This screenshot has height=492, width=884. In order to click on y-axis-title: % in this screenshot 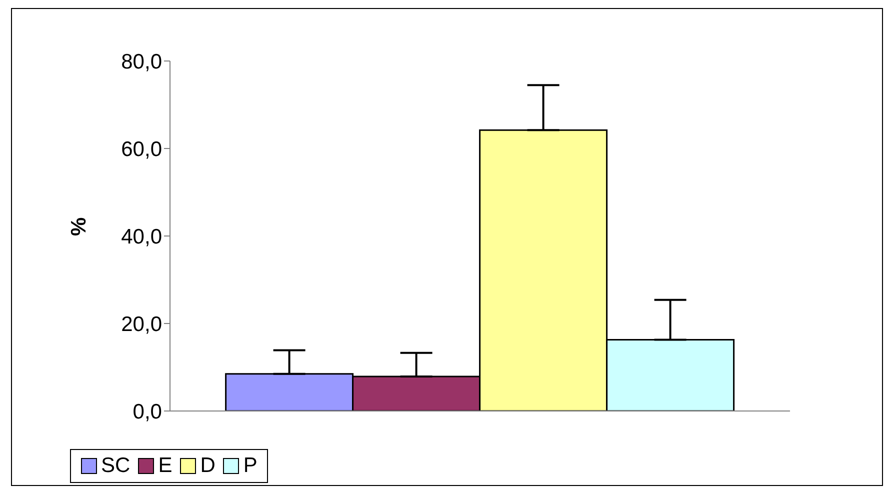, I will do `click(78, 226)`.